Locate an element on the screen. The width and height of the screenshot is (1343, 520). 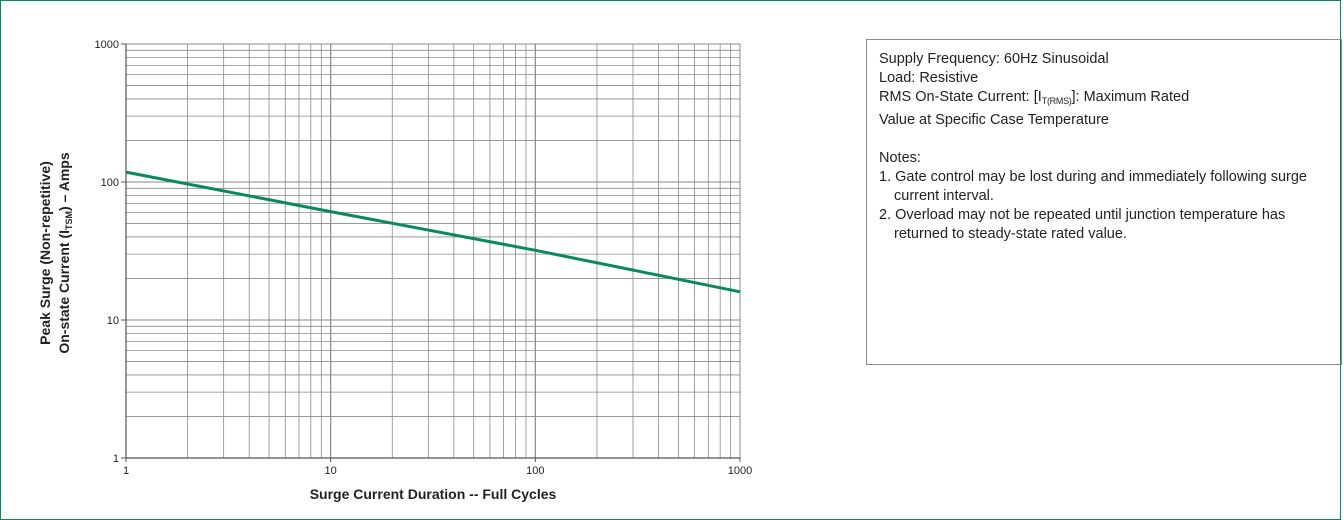
y-axis-label-line2: On-state Current (ITSM) – Amps is located at coordinates (65, 253).